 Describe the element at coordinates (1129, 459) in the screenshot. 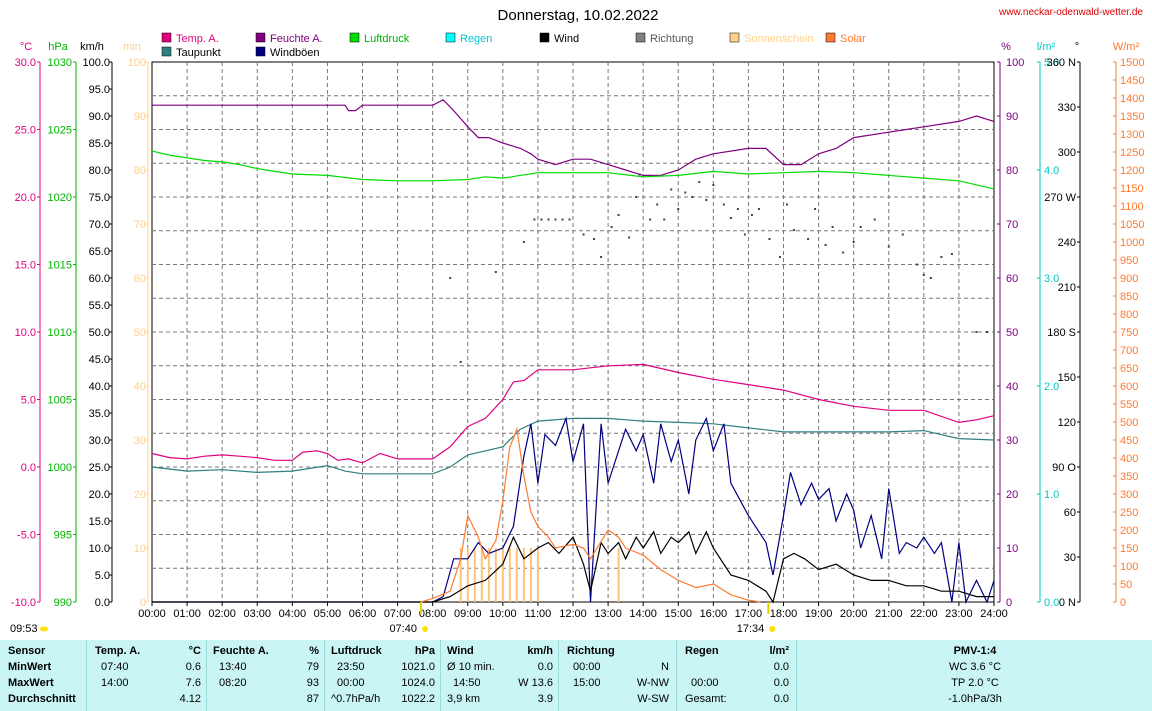

I see `solar-tick-label: 400` at that location.